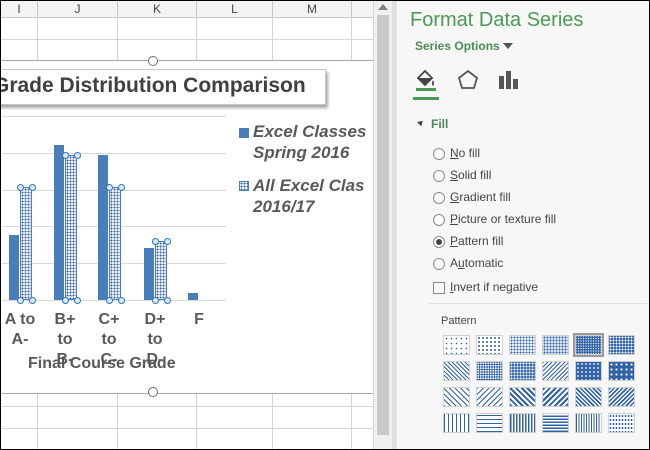 The height and width of the screenshot is (450, 650). Describe the element at coordinates (312, 9) in the screenshot. I see `column-header-m: M` at that location.